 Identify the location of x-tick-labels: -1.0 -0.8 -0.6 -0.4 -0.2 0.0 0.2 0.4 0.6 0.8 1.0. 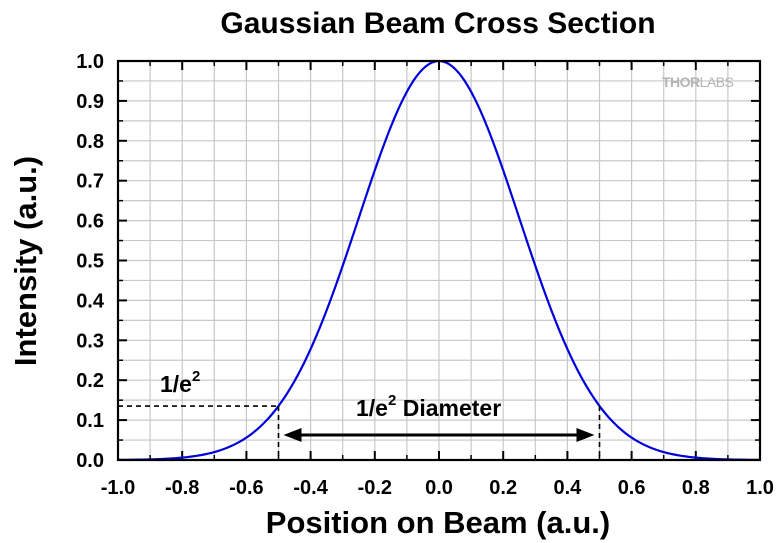
(437, 488).